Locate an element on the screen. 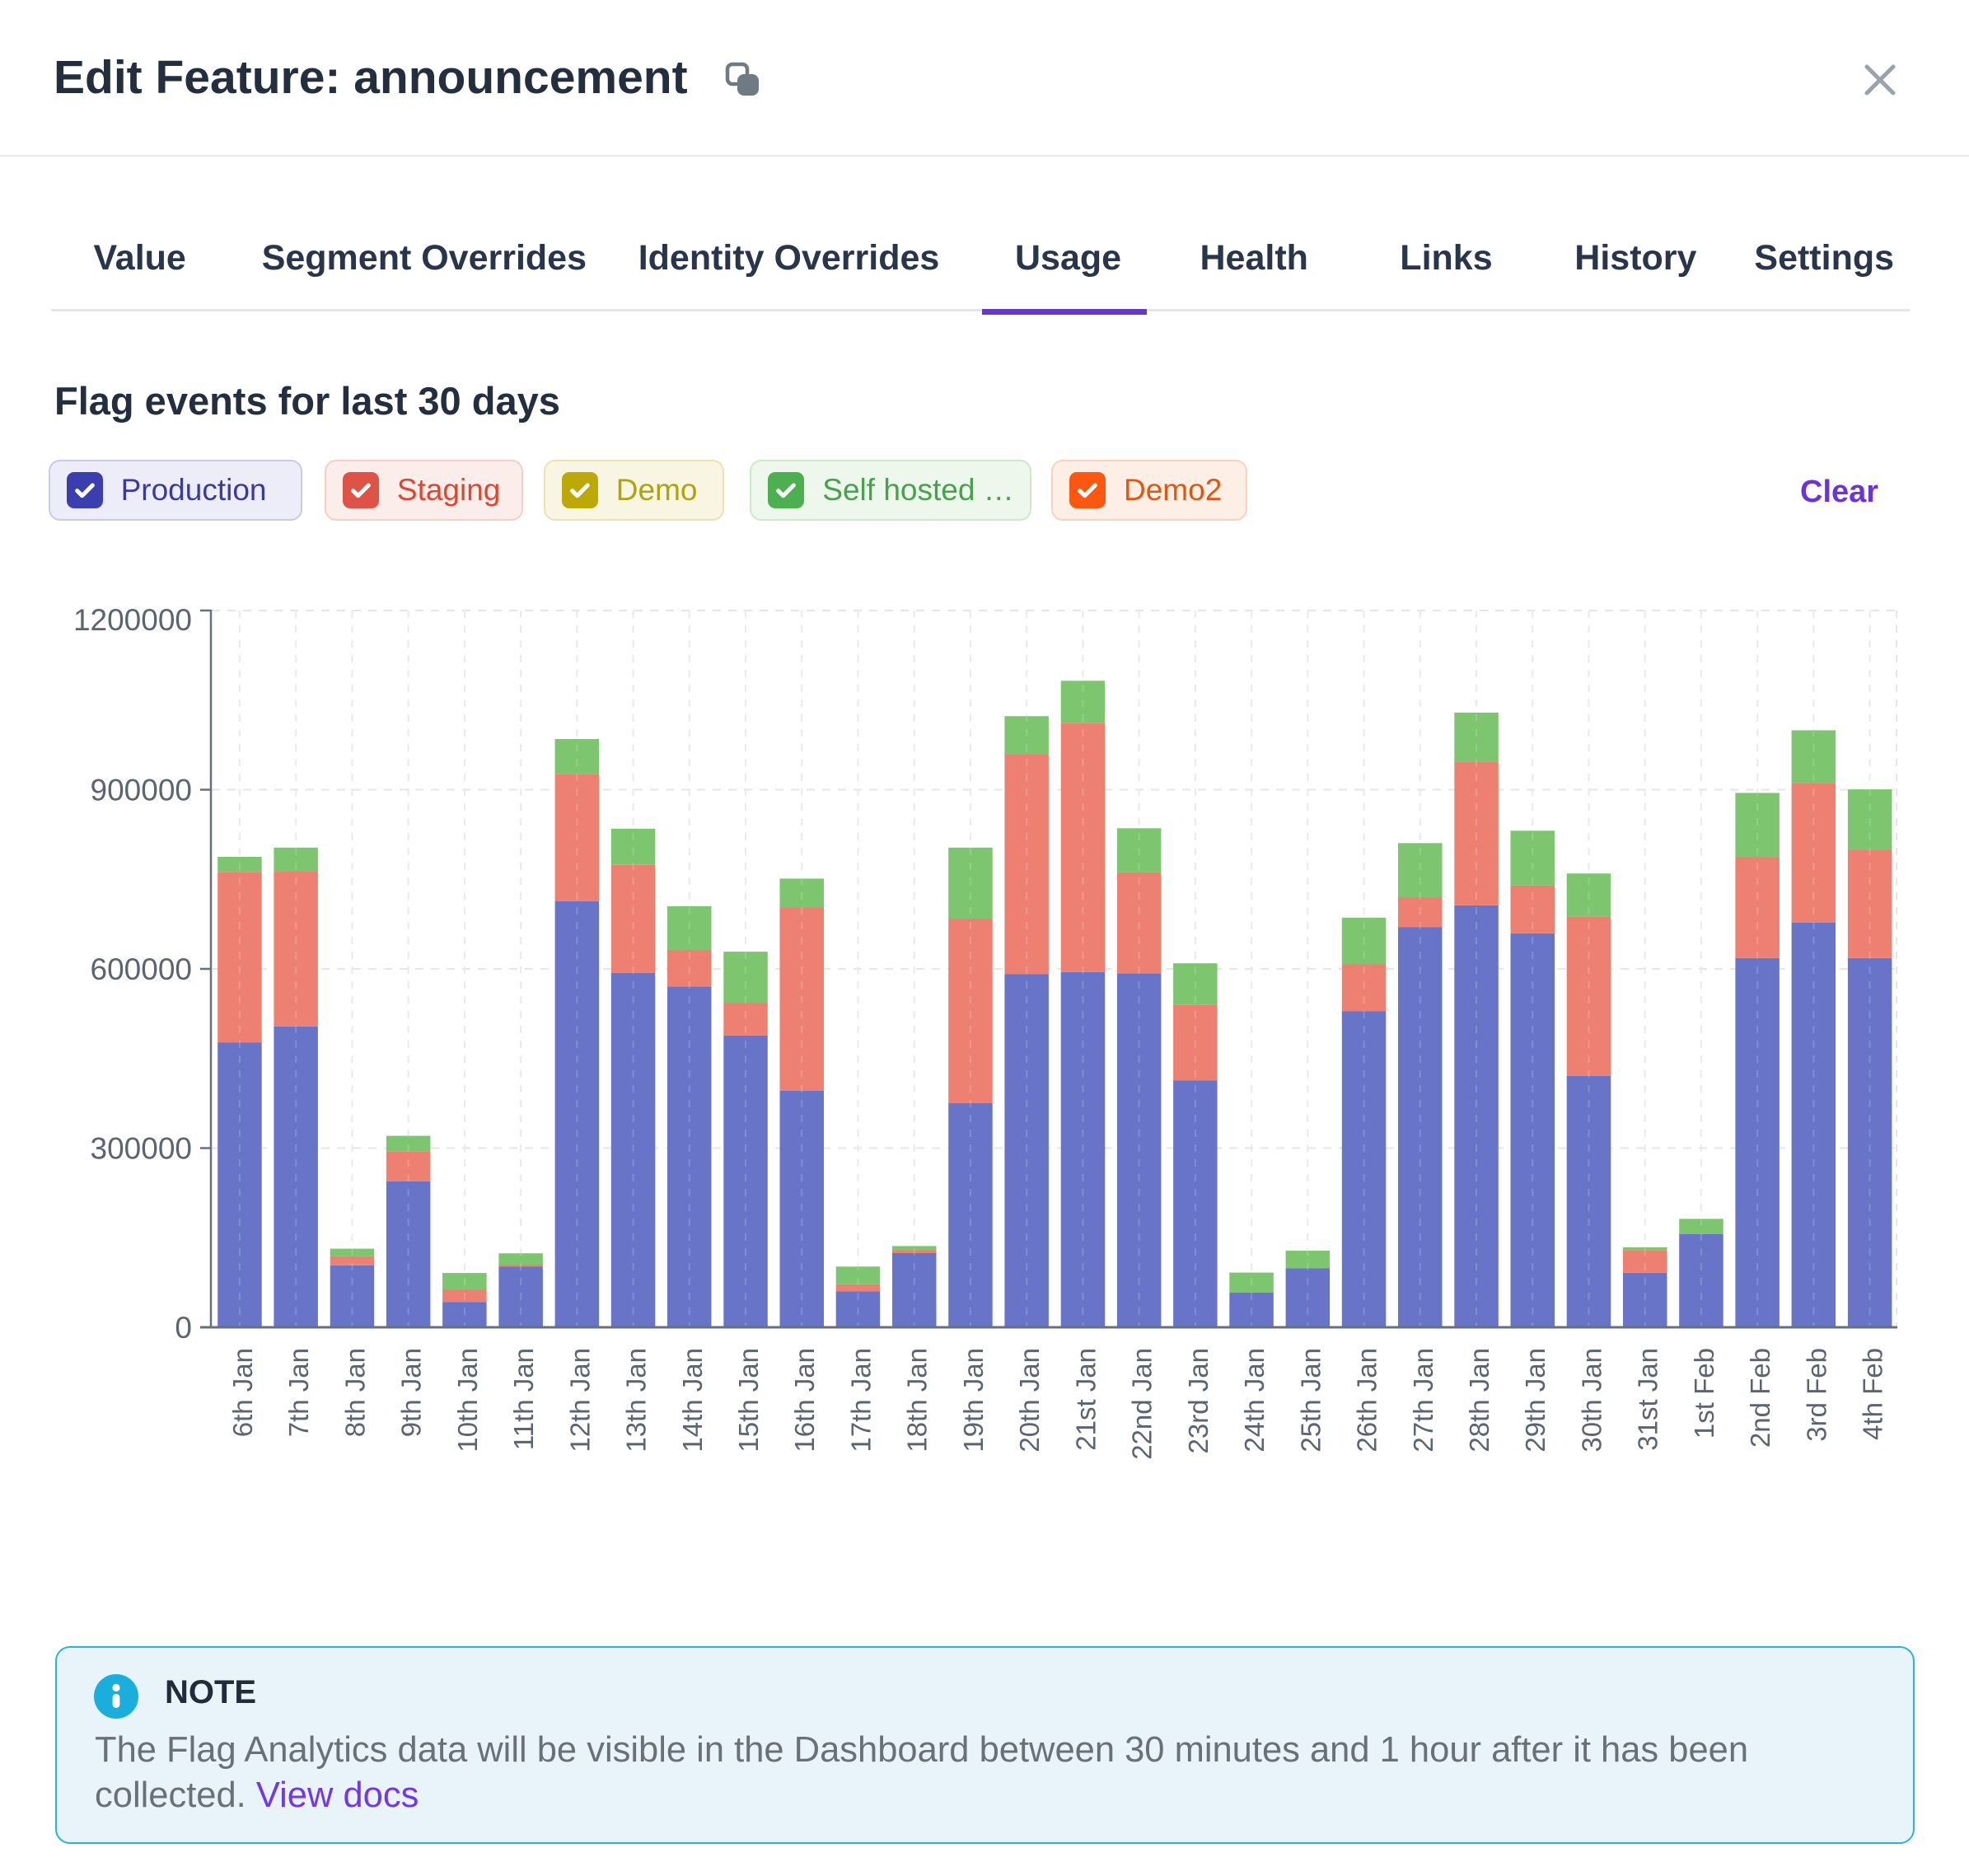 Image resolution: width=1969 pixels, height=1876 pixels. svg-text: 1st Feb is located at coordinates (1704, 1393).